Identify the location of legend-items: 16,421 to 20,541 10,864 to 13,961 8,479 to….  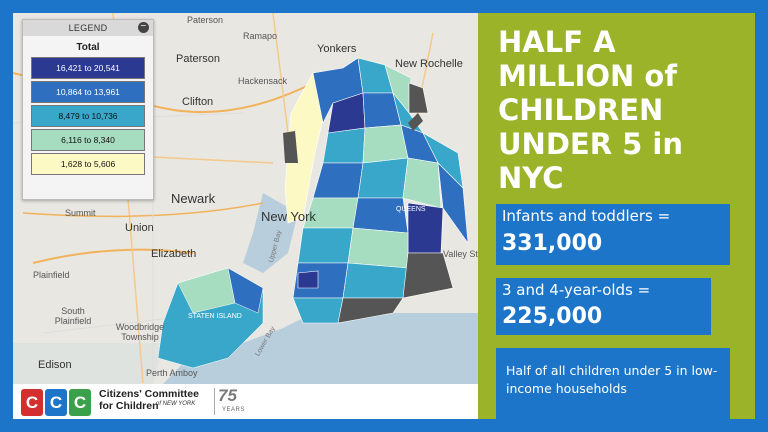
(88, 116).